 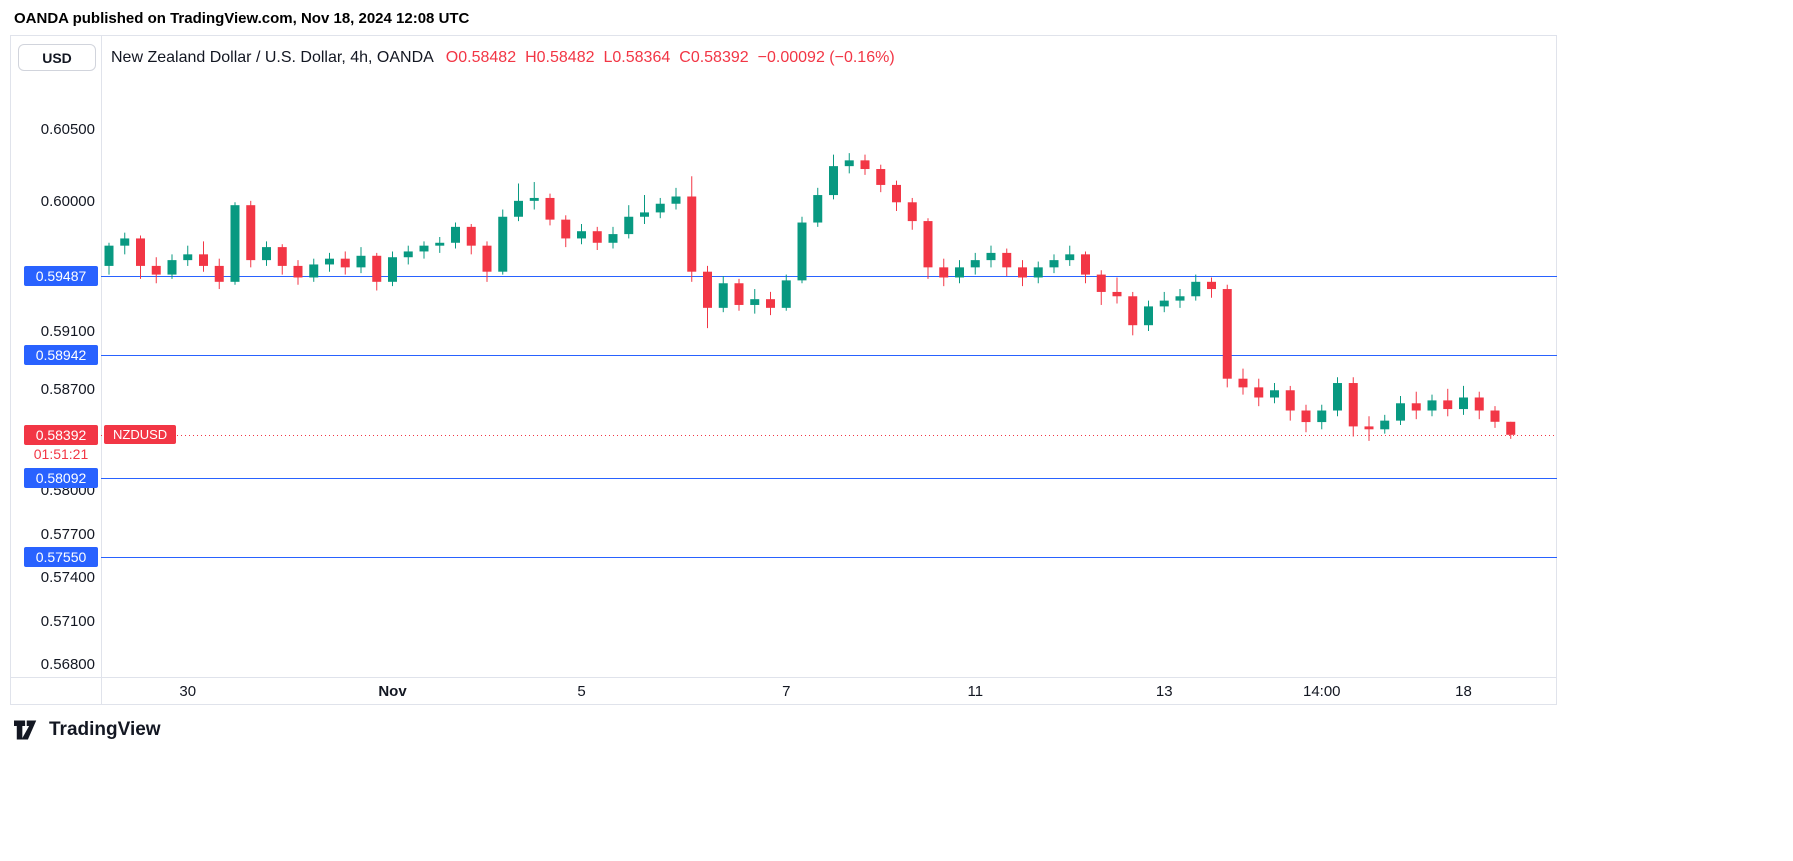 What do you see at coordinates (641, 57) in the screenshot?
I see `legend-low-value: 0.58364` at bounding box center [641, 57].